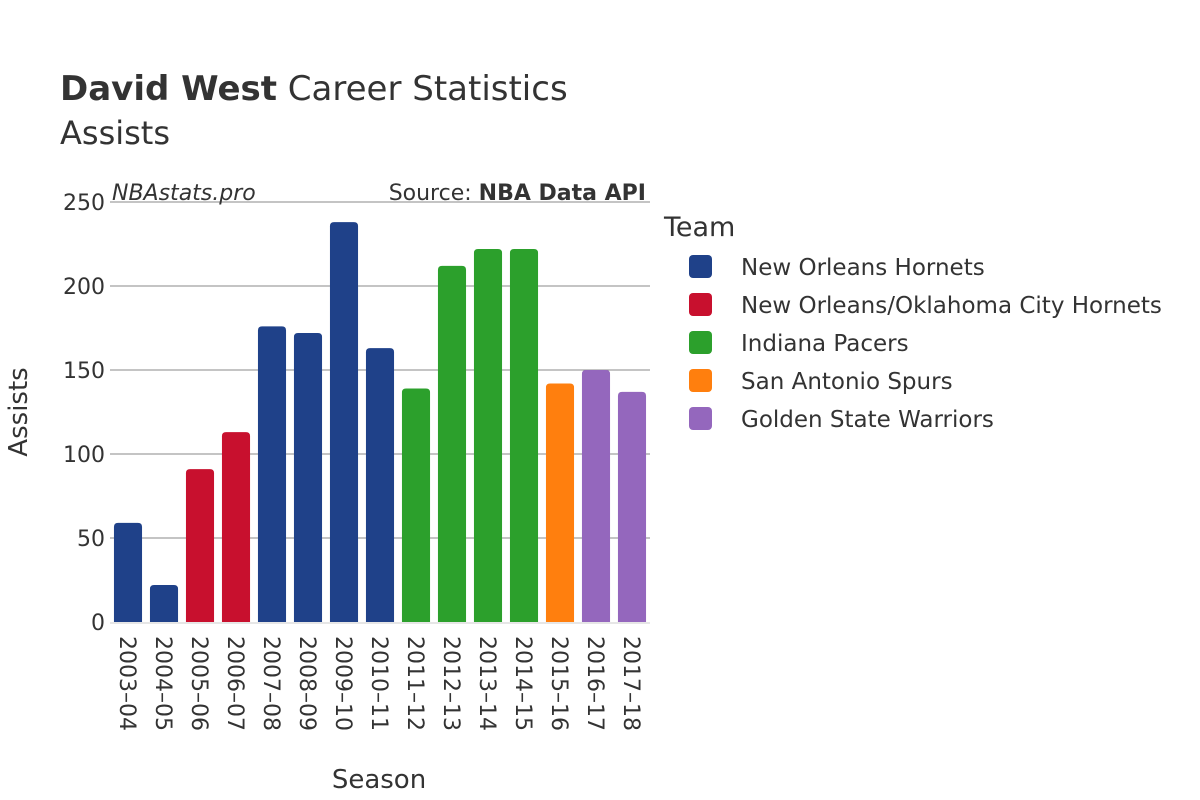  I want to click on x-tick-label: 2014–15, so click(522, 683).